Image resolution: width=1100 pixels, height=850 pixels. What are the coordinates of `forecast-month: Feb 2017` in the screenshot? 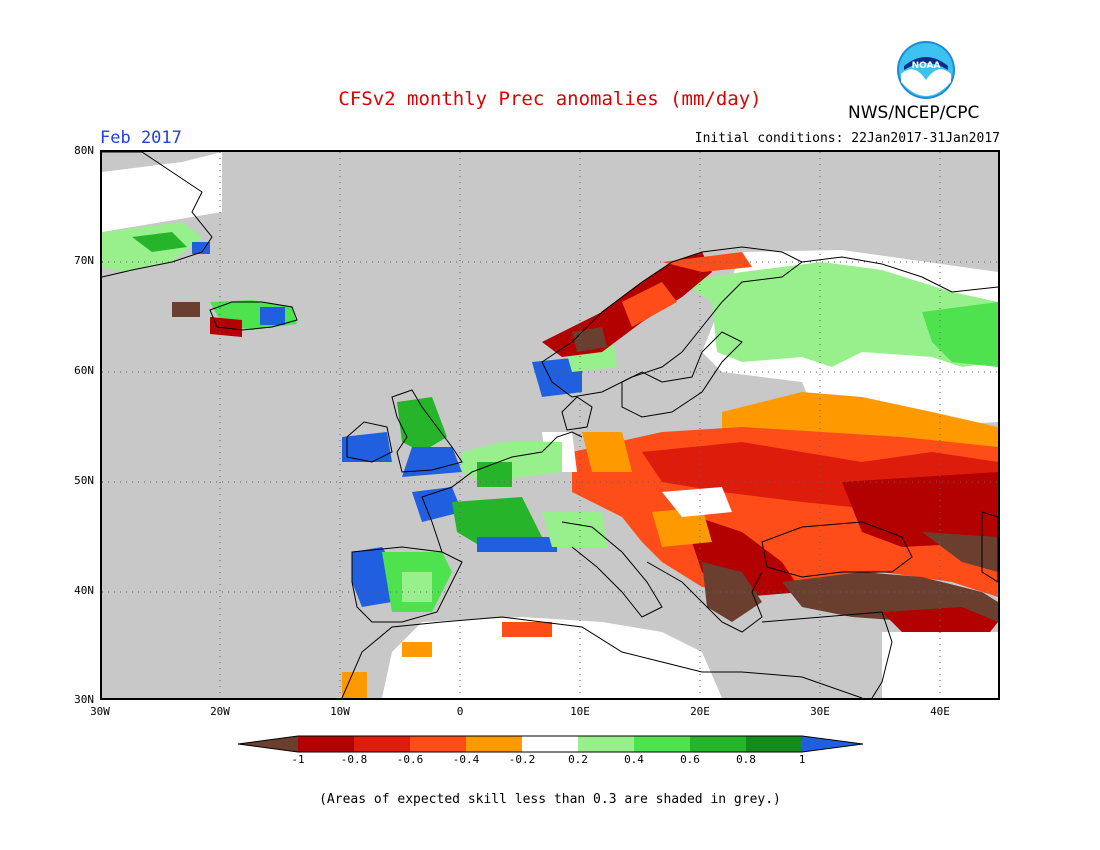 It's located at (141, 138).